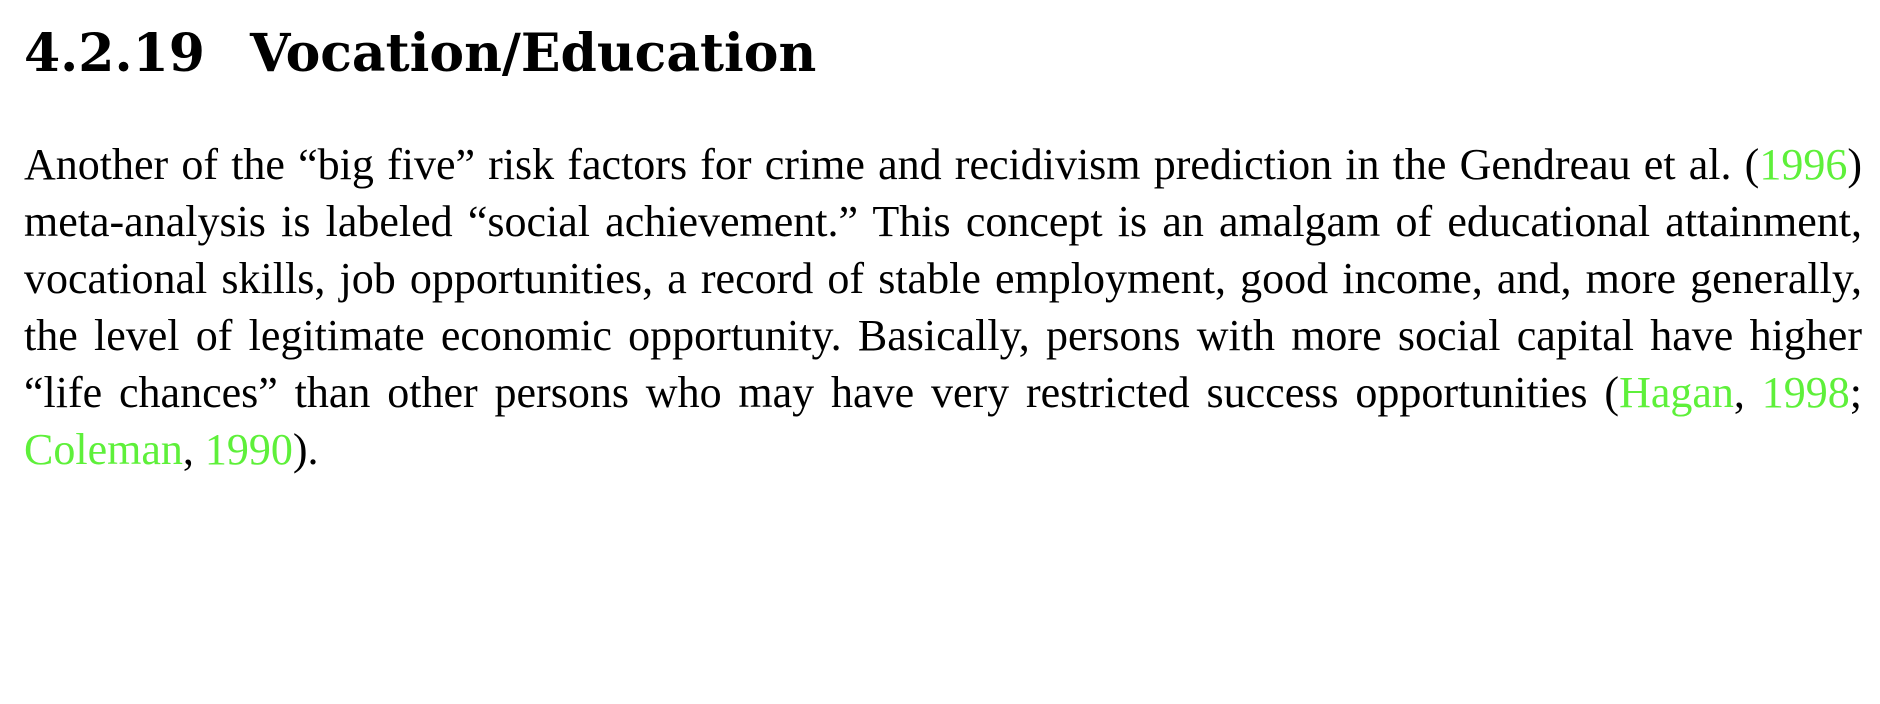  Describe the element at coordinates (1676, 392) in the screenshot. I see `citation-link-author: Hagan` at that location.